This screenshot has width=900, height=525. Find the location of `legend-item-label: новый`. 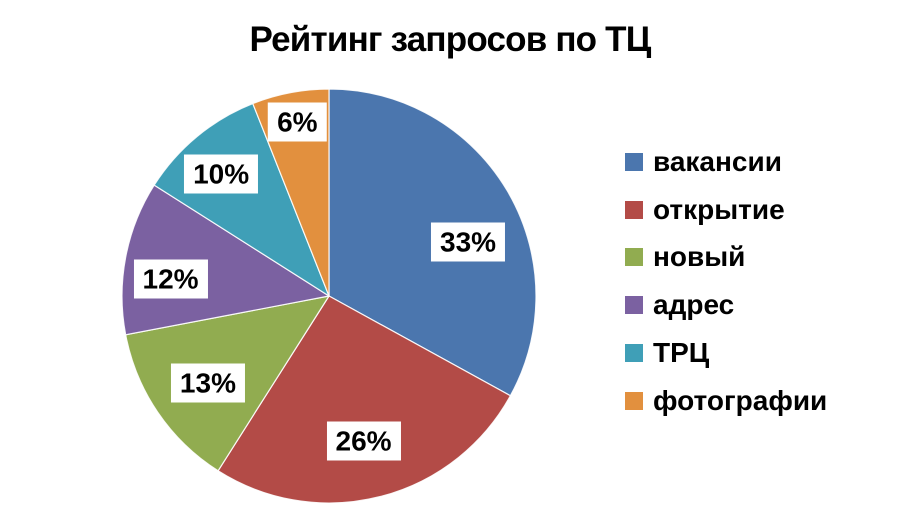

legend-item-label: новый is located at coordinates (699, 257).